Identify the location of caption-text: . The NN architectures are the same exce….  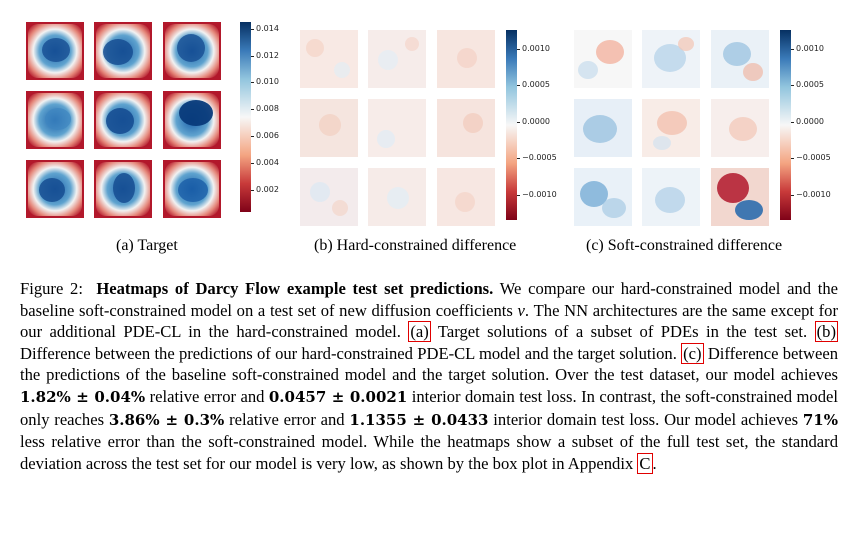
(429, 321).